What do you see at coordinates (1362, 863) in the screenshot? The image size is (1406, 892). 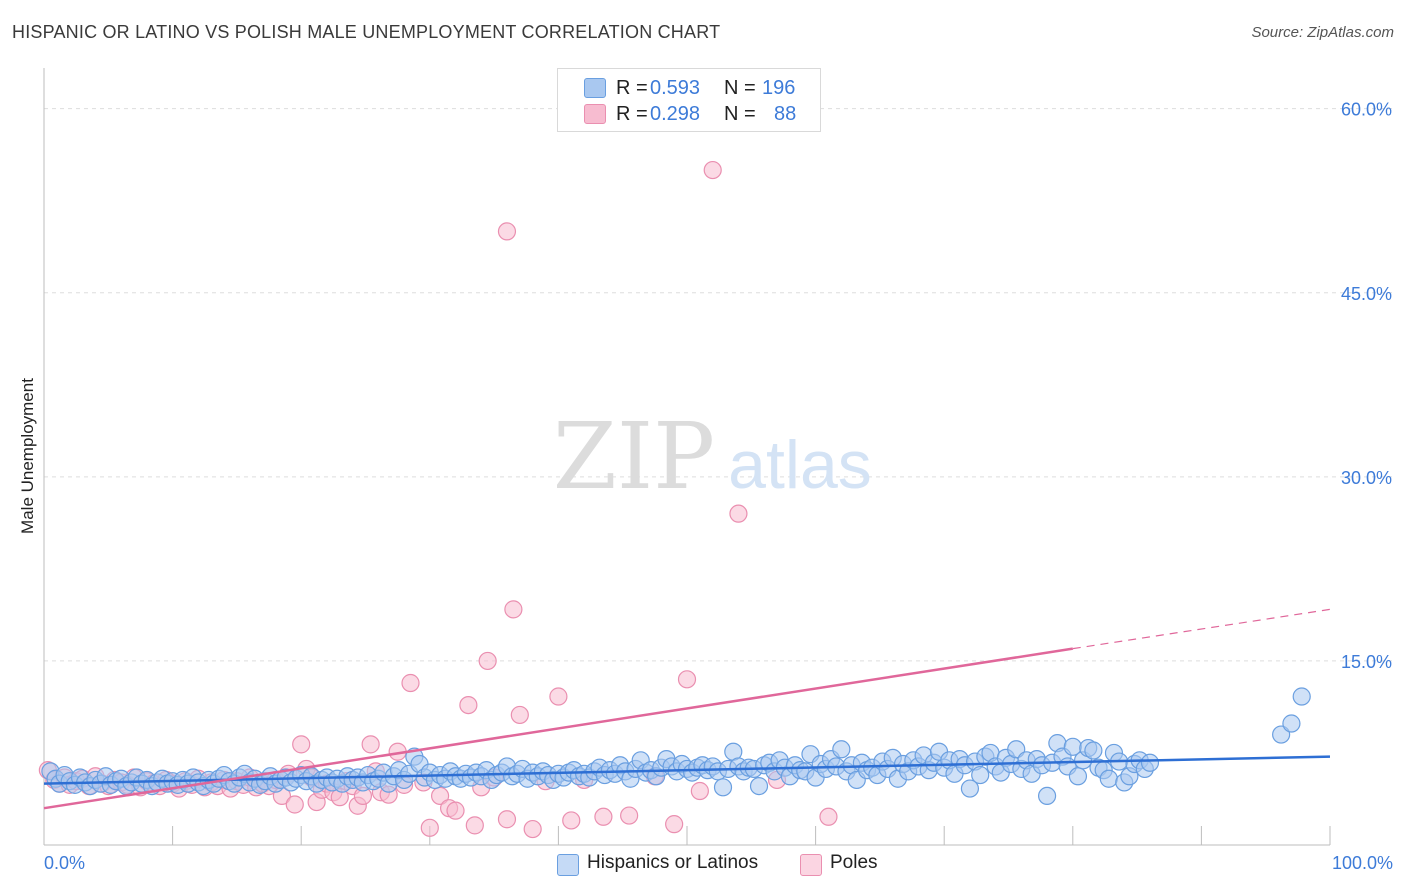 I see `x-tick-label: 100.0%` at bounding box center [1362, 863].